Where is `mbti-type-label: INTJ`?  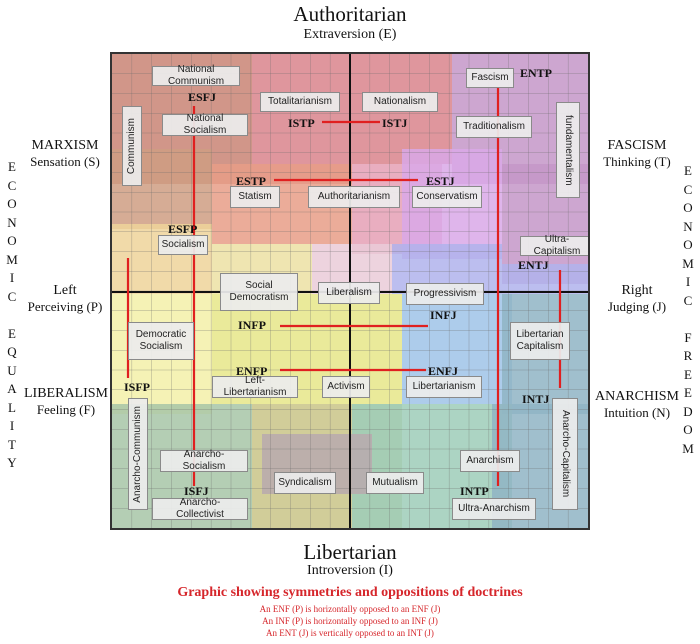 mbti-type-label: INTJ is located at coordinates (536, 399).